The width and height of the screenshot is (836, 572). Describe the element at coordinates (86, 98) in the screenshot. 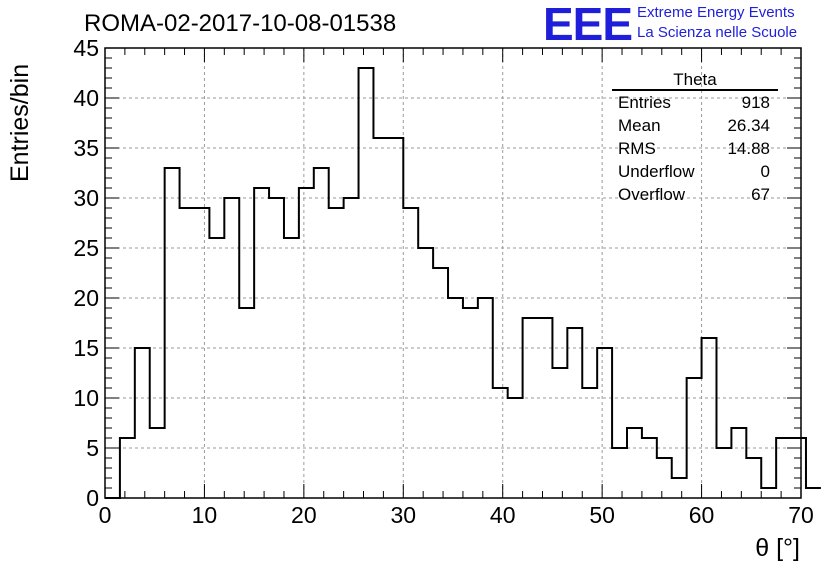

I see `y-tick-label: 40` at that location.